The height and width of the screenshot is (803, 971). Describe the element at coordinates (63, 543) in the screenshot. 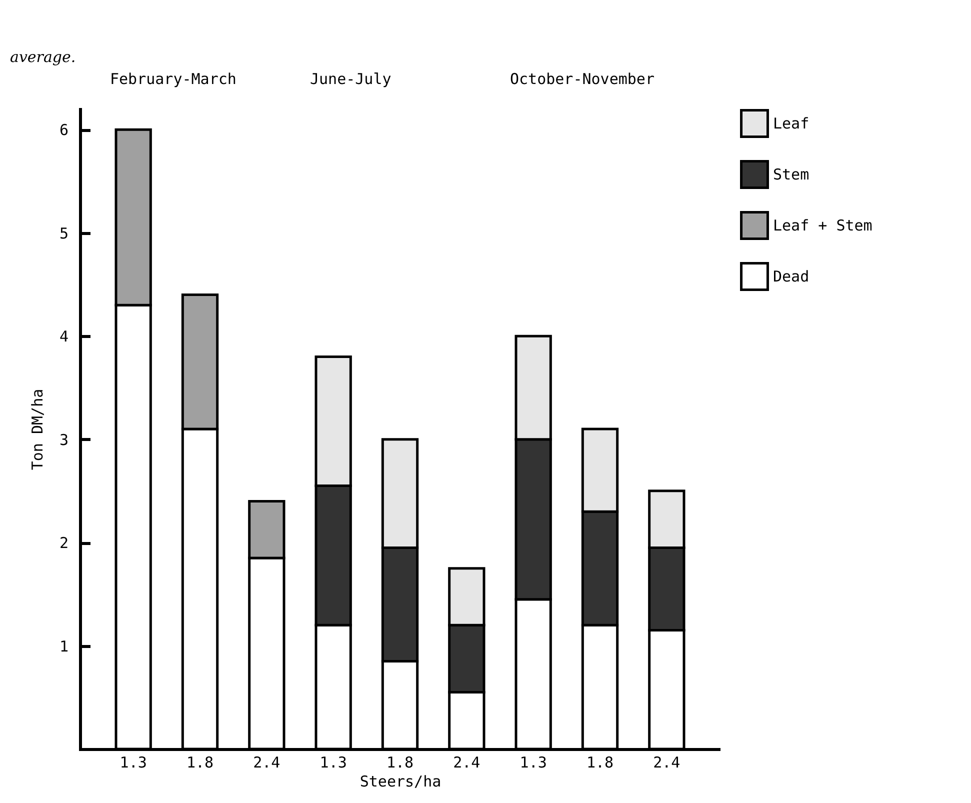

I see `y-tick-label: 2` at that location.